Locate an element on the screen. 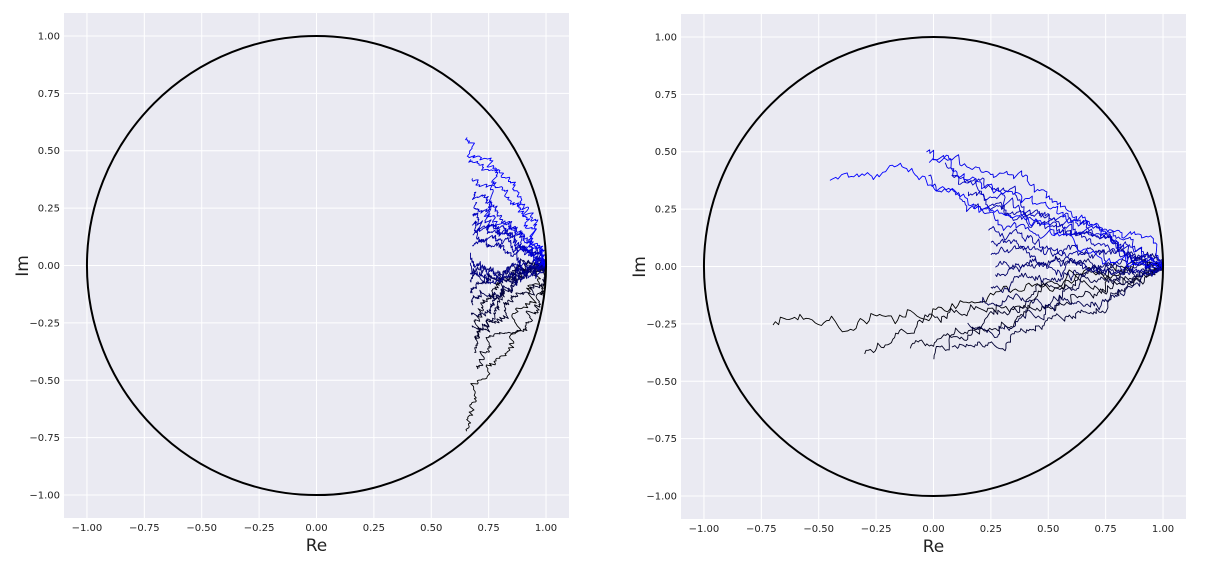  right-y-tick-label: −0.50 is located at coordinates (661, 382).